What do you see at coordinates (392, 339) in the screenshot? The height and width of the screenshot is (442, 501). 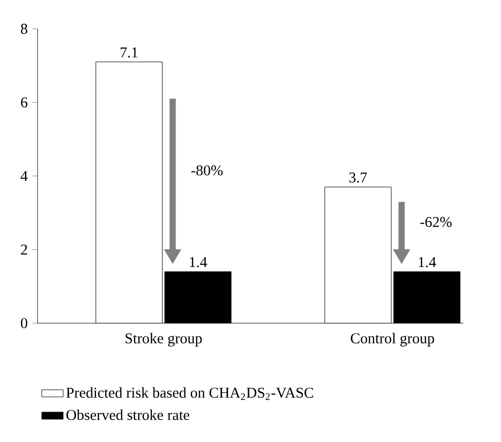 I see `x-tick-label: Control group` at bounding box center [392, 339].